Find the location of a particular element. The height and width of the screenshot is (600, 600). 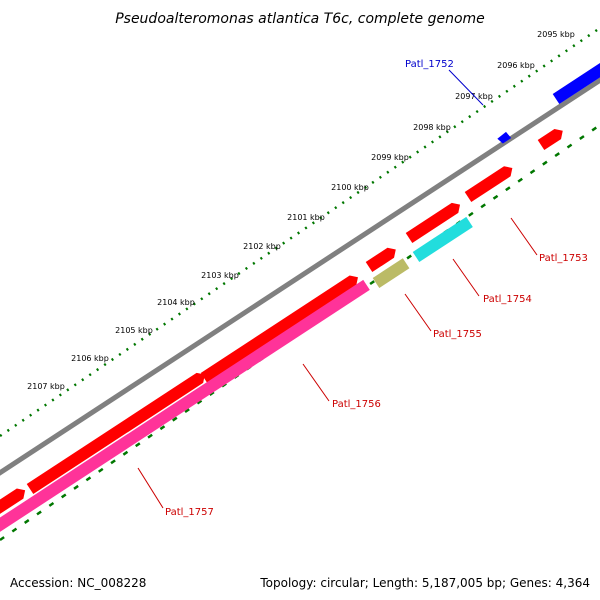

feature-blue-top-right is located at coordinates (576, 82).